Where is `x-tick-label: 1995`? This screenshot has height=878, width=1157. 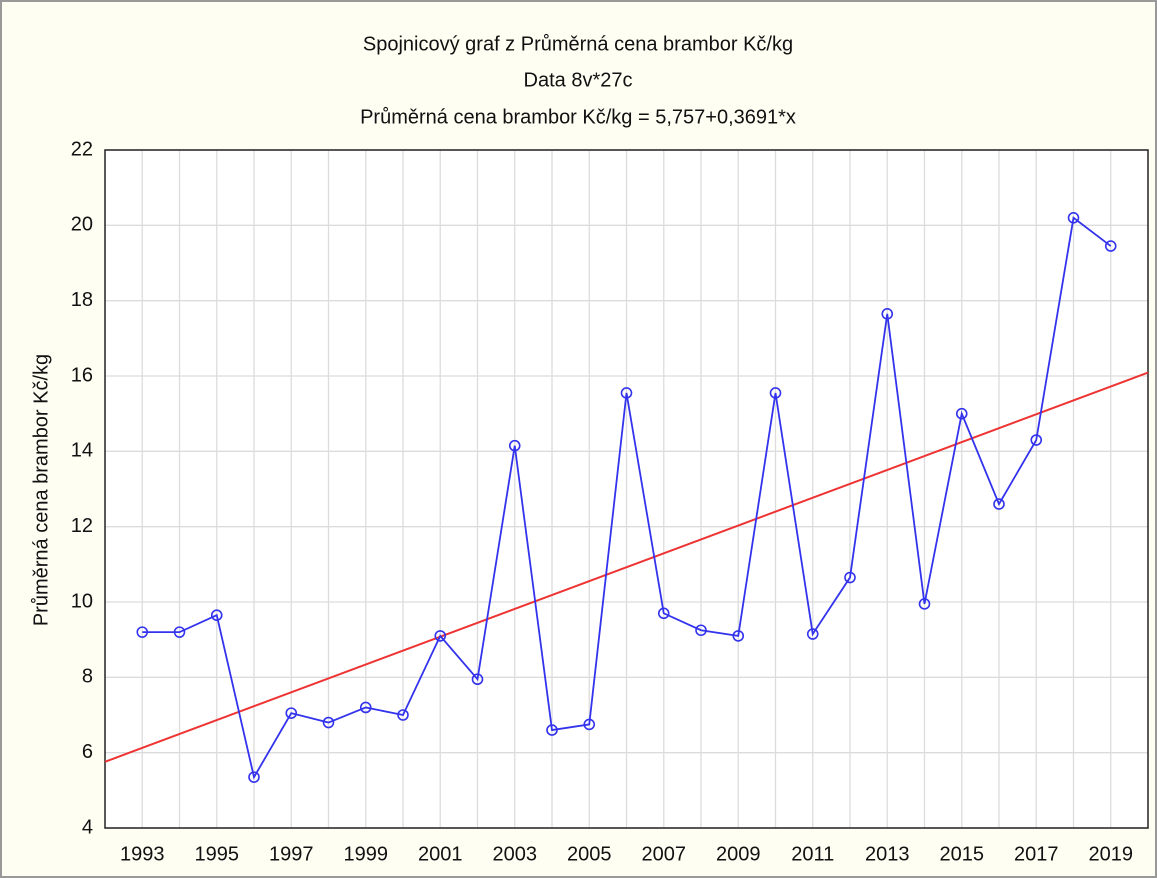 x-tick-label: 1995 is located at coordinates (217, 854).